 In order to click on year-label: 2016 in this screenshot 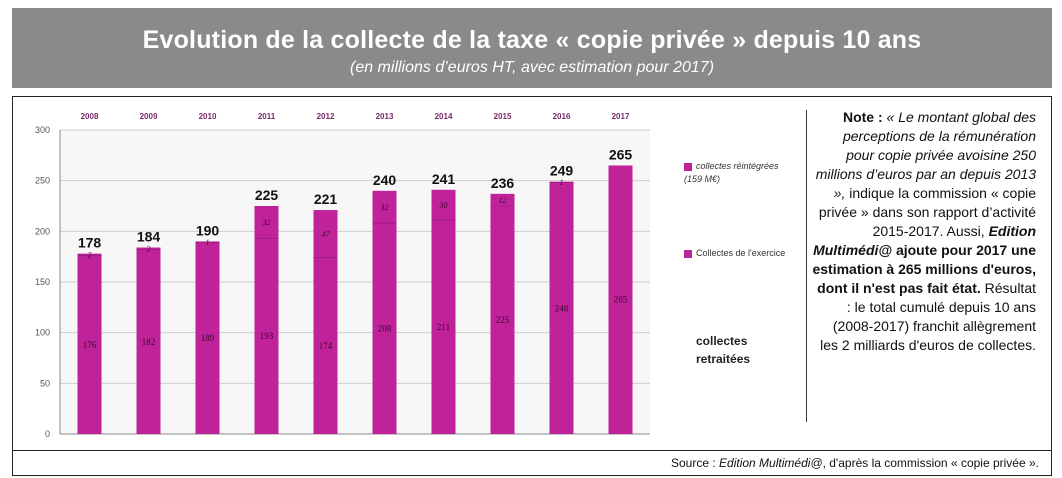, I will do `click(562, 116)`.